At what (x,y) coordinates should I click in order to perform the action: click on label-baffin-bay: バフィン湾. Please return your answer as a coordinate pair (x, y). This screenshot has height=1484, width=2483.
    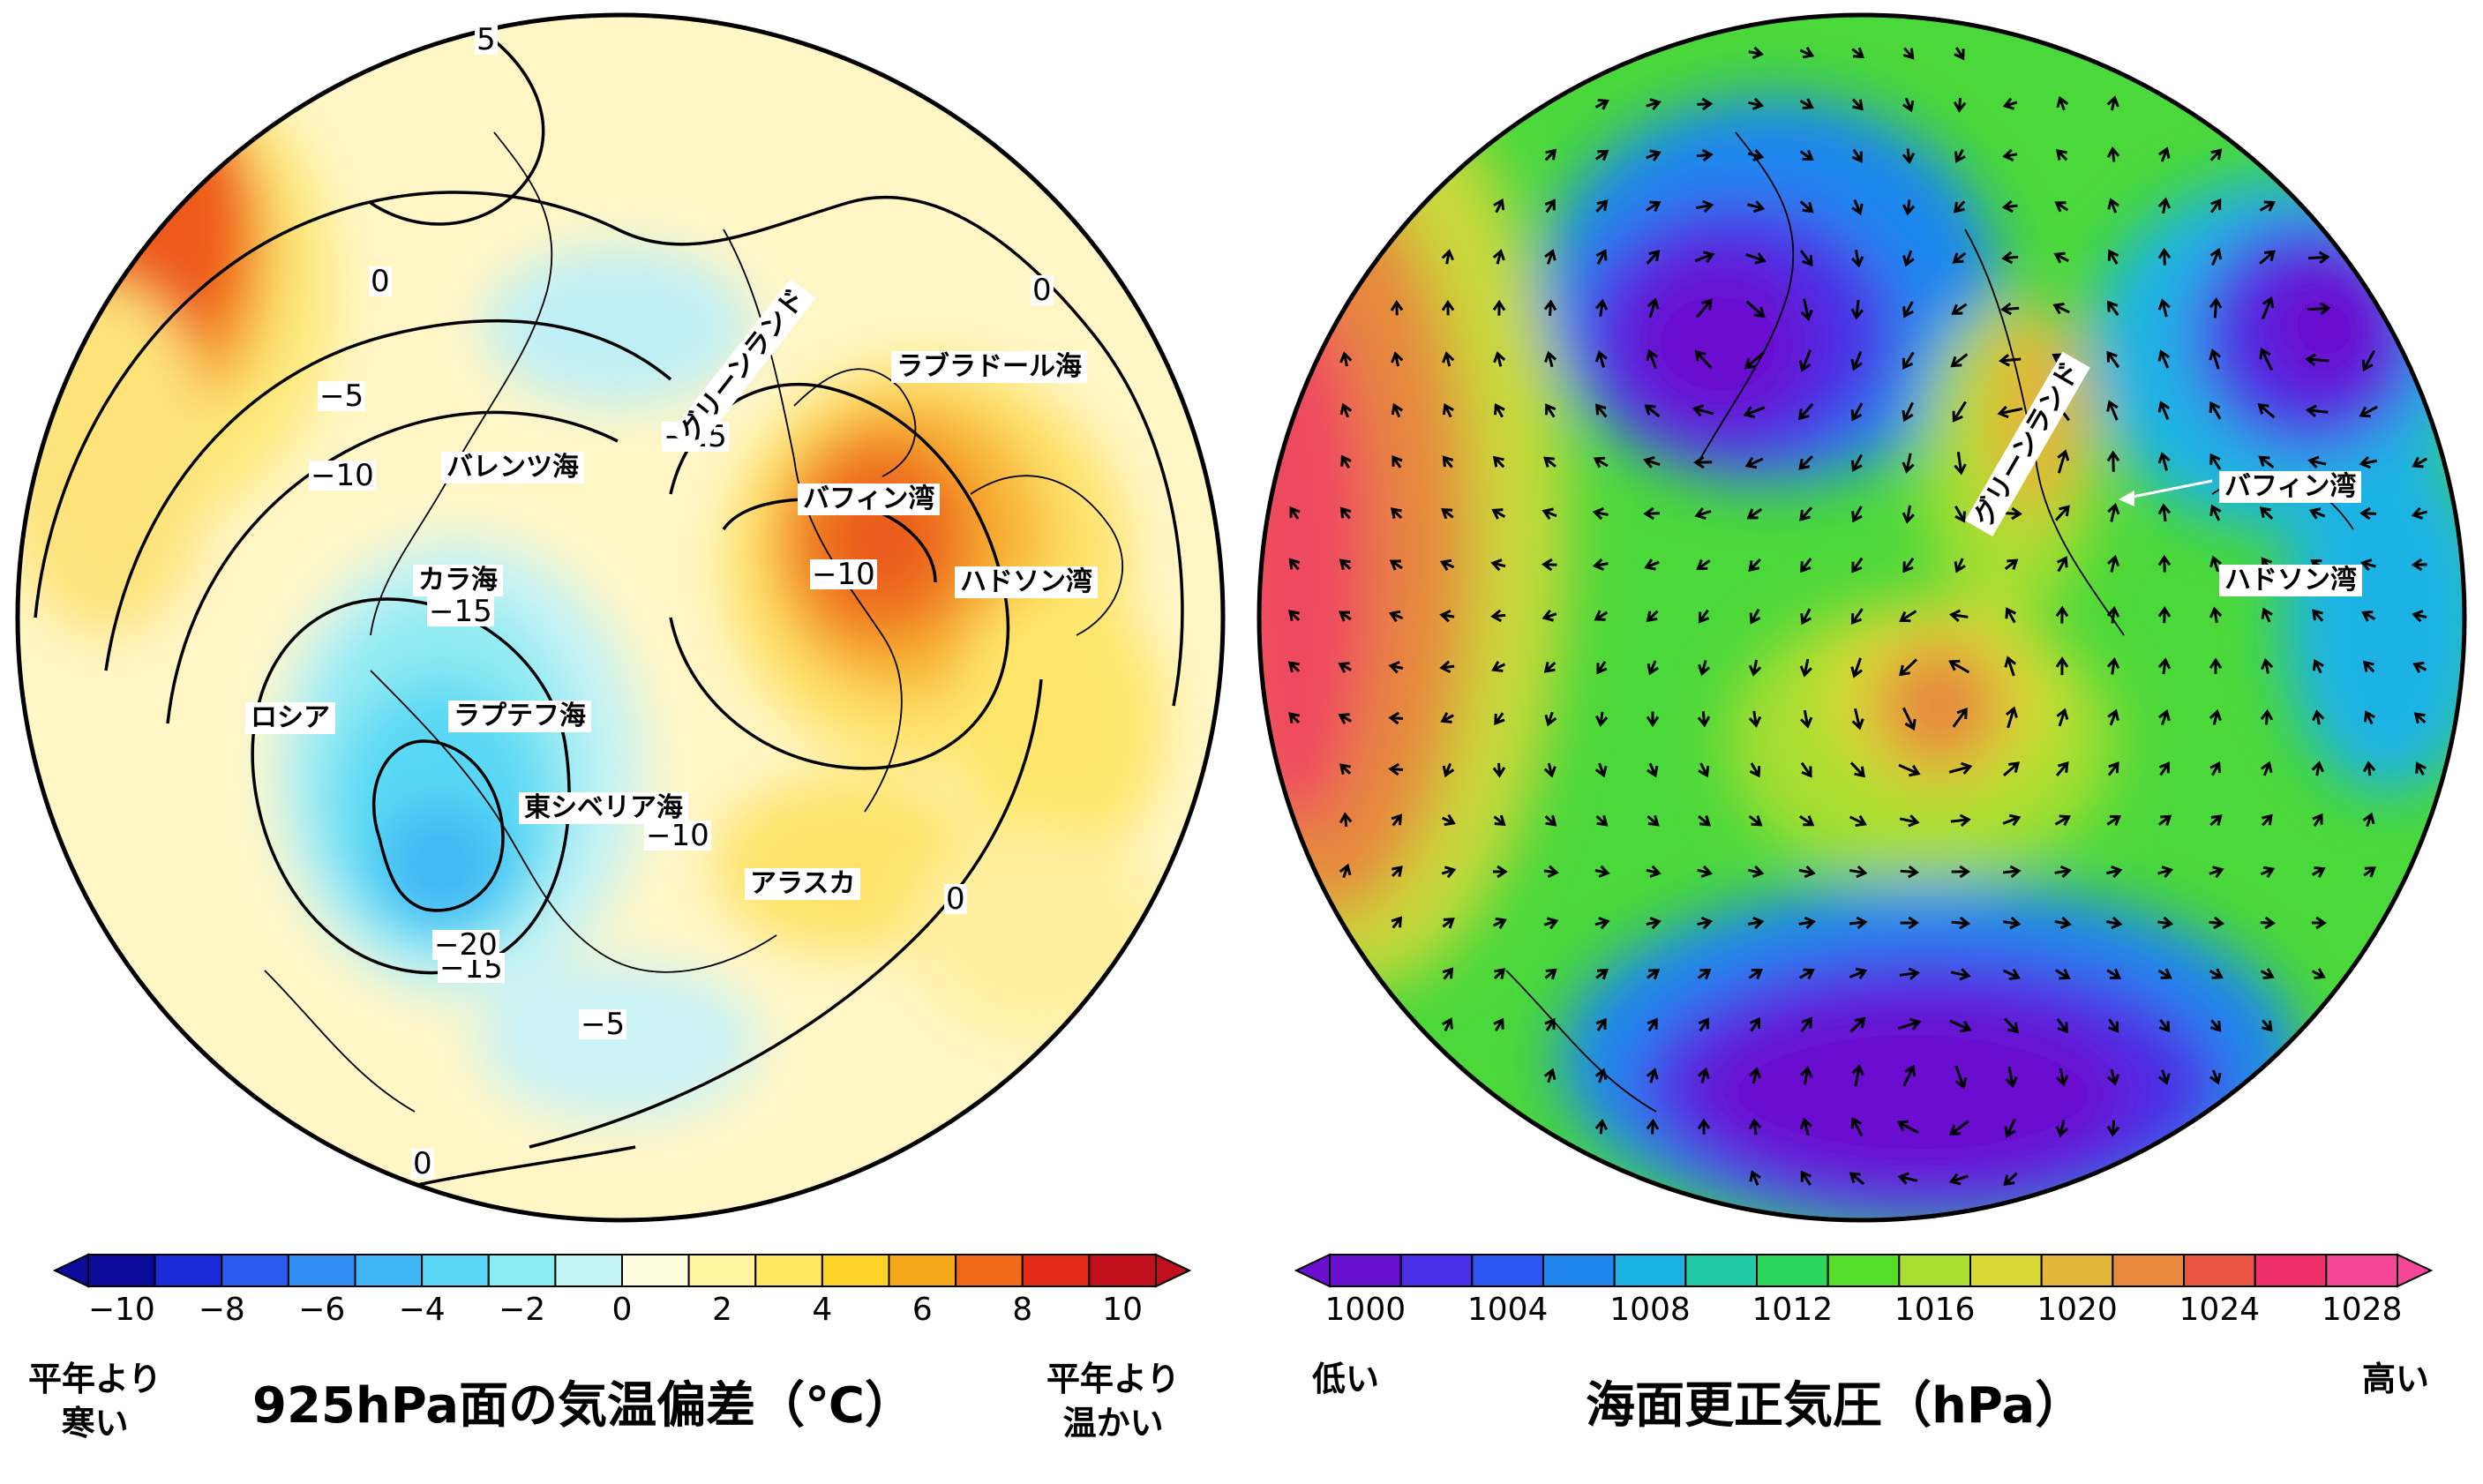
    Looking at the image, I should click on (869, 499).